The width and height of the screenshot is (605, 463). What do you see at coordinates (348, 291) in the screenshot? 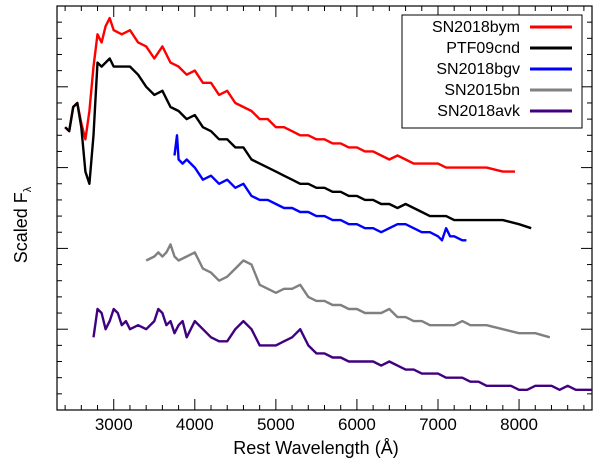
I see `series-line-sn2015bn` at bounding box center [348, 291].